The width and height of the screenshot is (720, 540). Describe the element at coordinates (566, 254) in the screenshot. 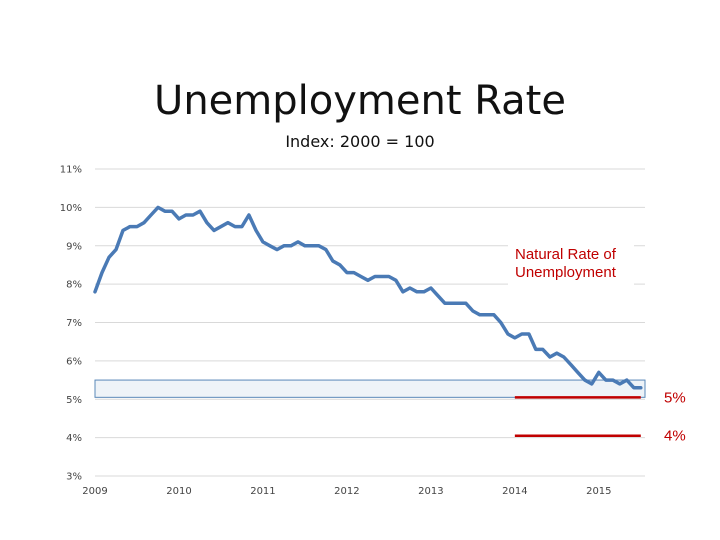

I see `annotation-line-1: Natural Rate of` at that location.